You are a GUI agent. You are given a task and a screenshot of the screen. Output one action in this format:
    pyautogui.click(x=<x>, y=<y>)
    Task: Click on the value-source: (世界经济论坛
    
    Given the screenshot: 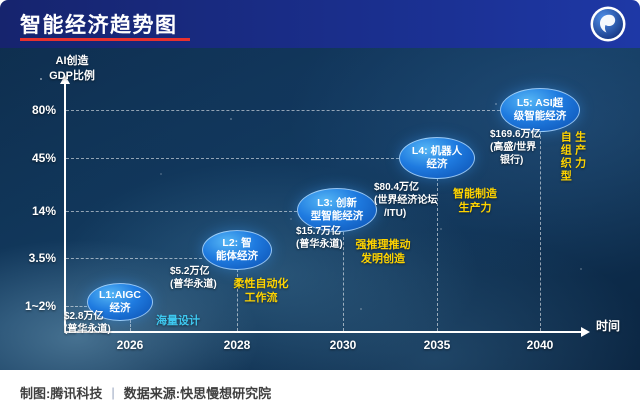 What is the action you would take?
    pyautogui.click(x=406, y=201)
    